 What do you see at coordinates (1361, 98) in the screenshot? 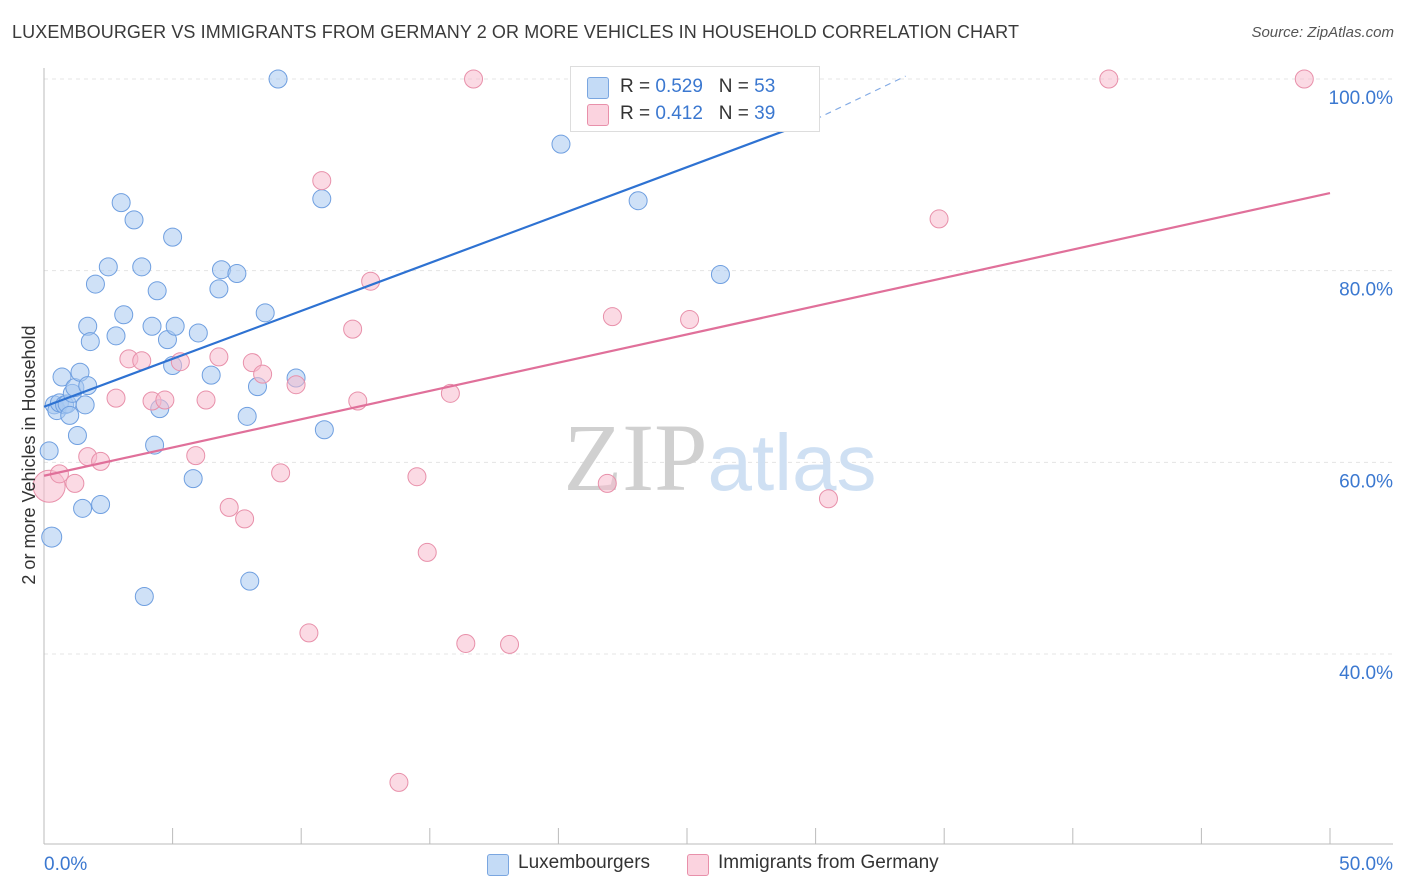
I see `y-tick-label-0: 100.0%` at bounding box center [1361, 98].